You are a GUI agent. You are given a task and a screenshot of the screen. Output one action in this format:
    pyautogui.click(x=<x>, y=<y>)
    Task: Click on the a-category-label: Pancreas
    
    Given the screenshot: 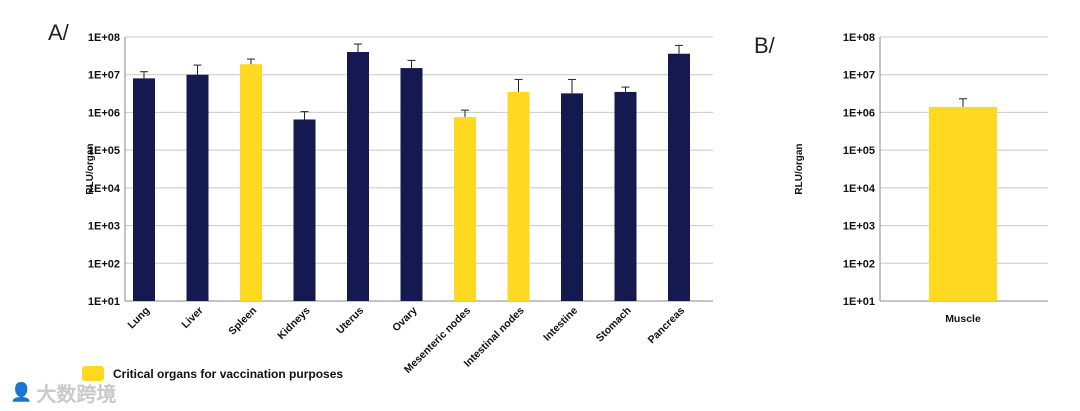 What is the action you would take?
    pyautogui.click(x=667, y=326)
    